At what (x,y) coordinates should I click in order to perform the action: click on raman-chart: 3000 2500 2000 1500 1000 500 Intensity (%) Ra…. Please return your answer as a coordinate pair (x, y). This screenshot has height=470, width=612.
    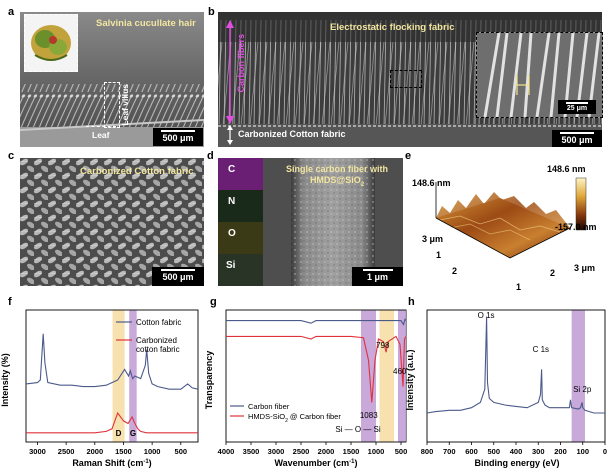
    Looking at the image, I should click on (99, 388).